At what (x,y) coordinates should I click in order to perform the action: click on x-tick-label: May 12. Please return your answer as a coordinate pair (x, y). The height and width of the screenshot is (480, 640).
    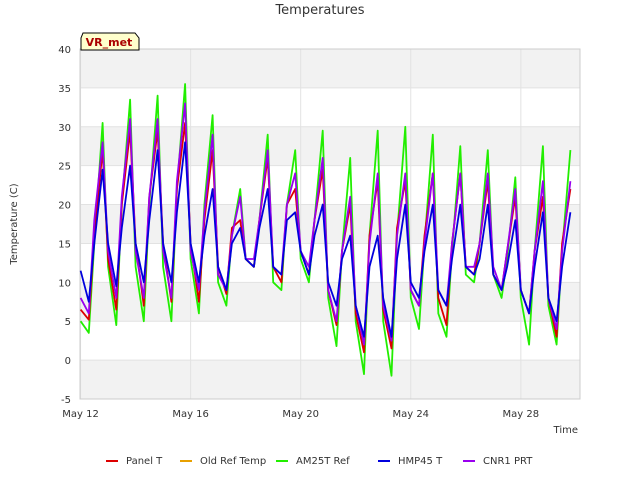
    Looking at the image, I should click on (80, 414).